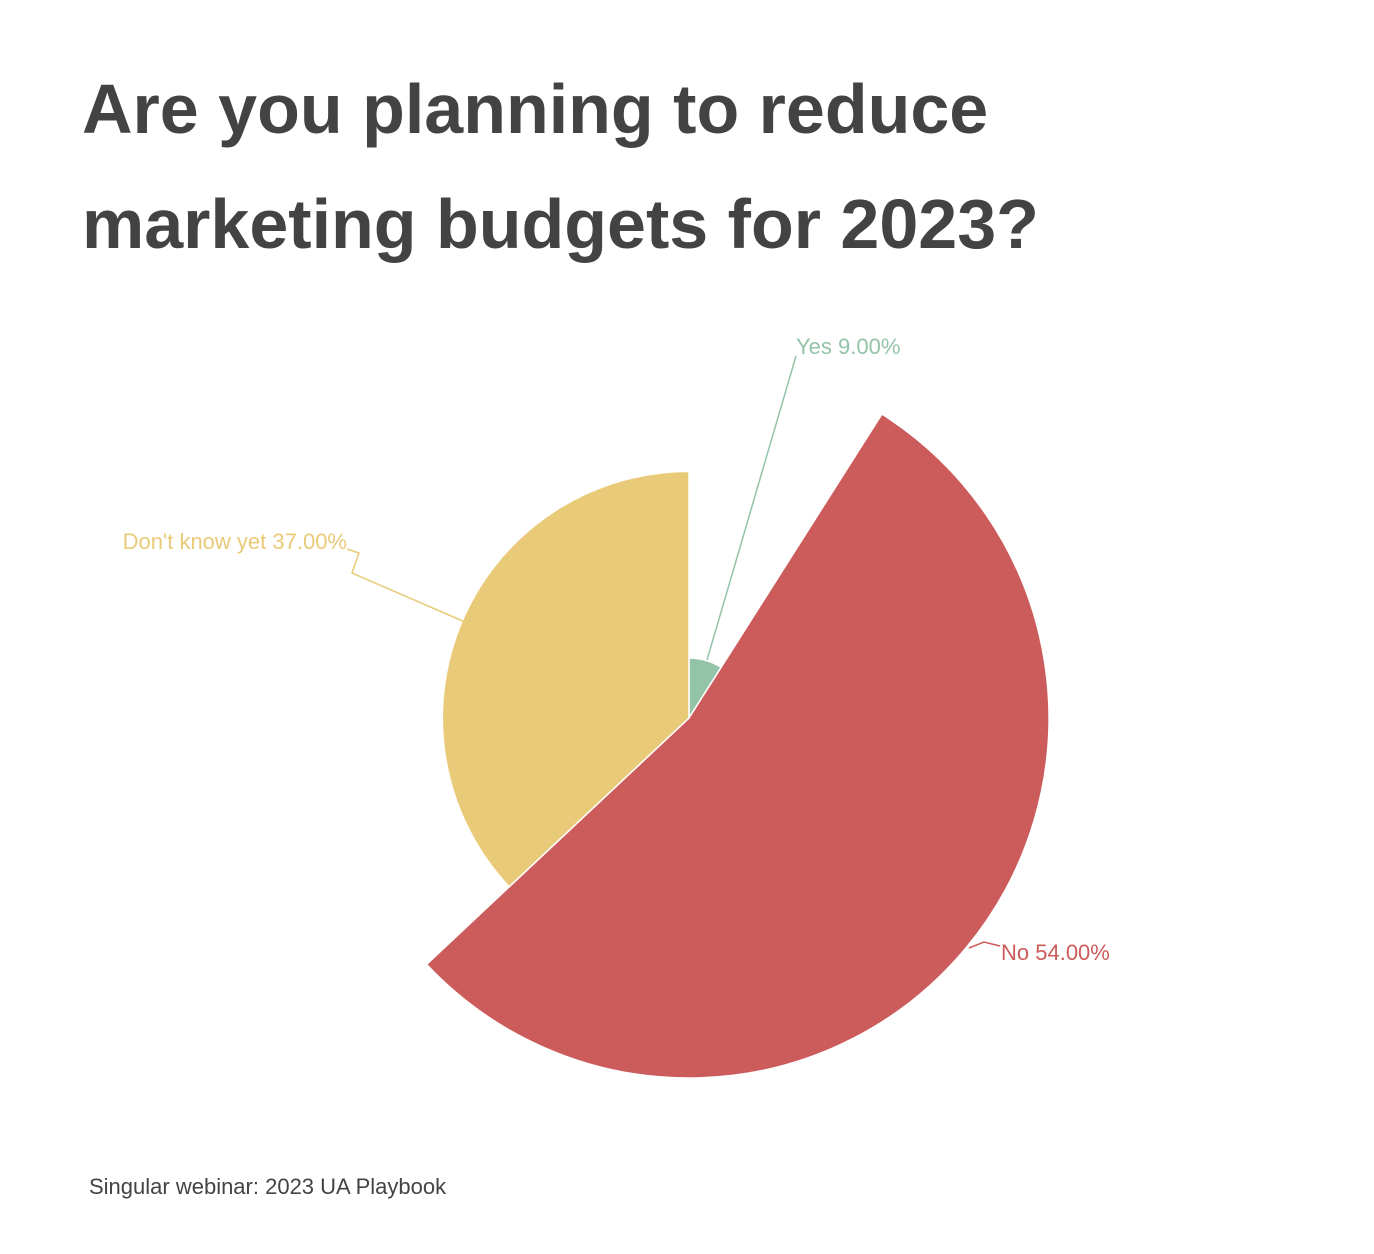 This screenshot has height=1254, width=1374. I want to click on slice-label-no: No 54.00%, so click(1055, 952).